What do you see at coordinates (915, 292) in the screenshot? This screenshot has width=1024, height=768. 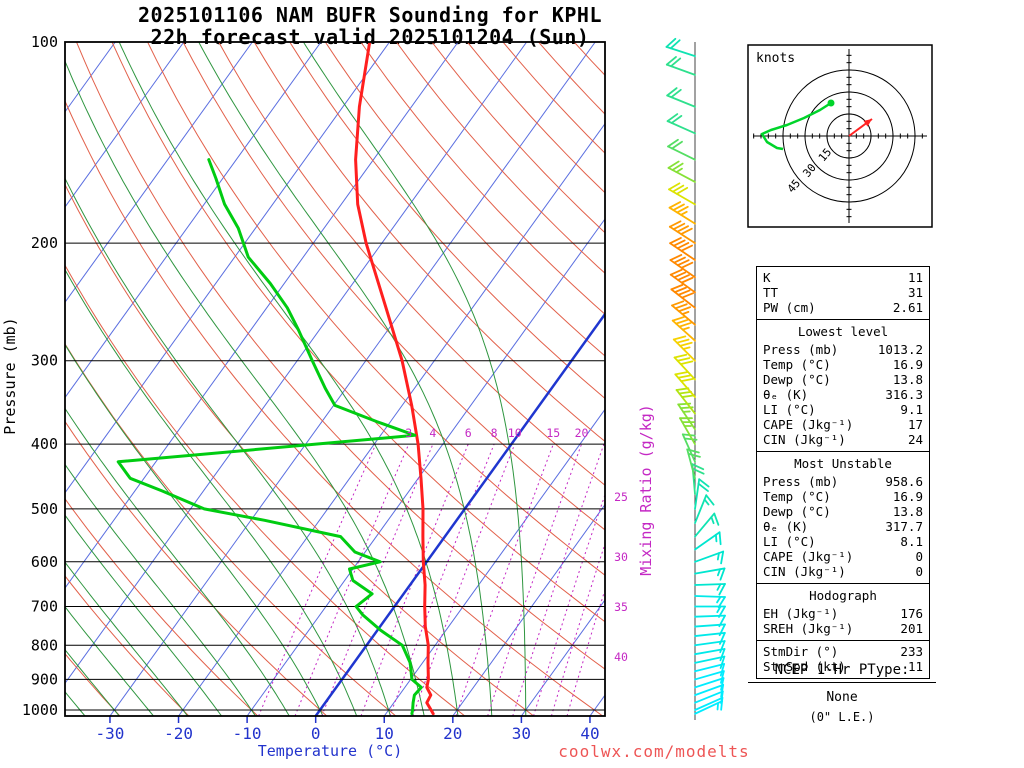 I see `stat-value: 31` at bounding box center [915, 292].